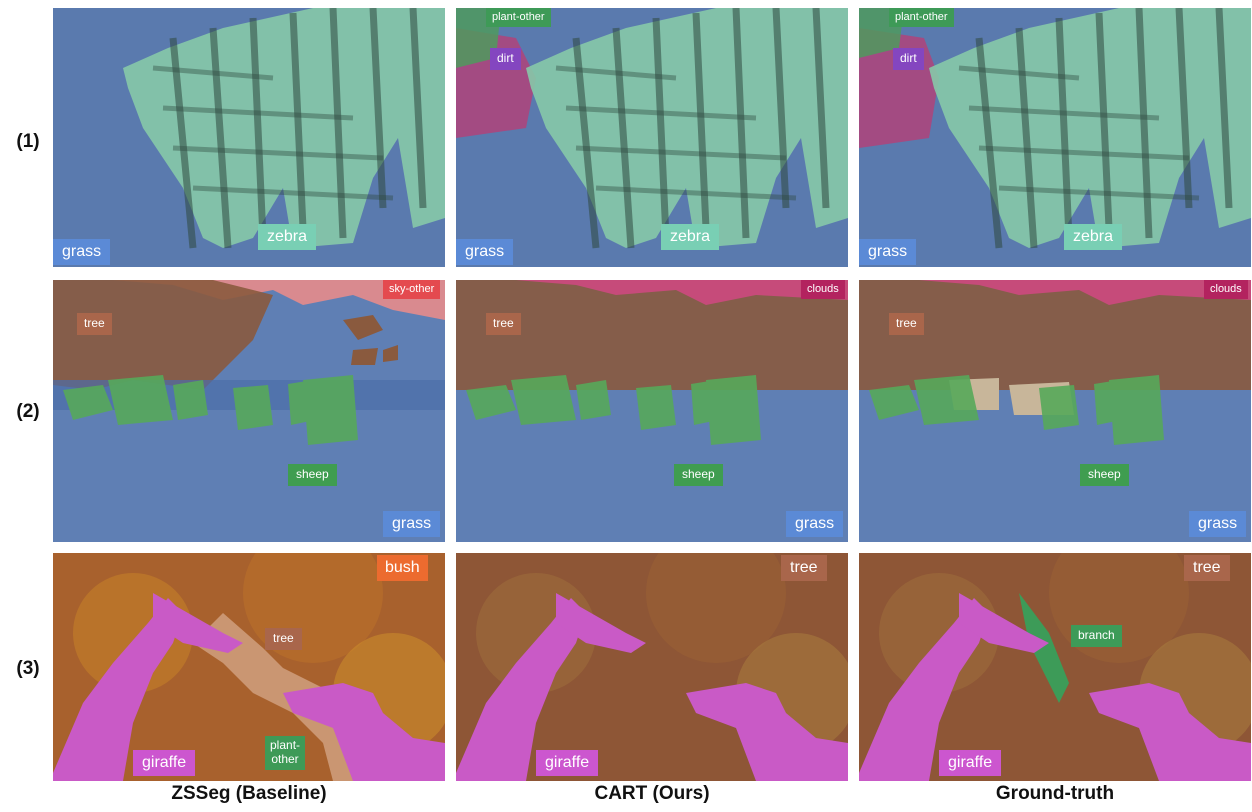 Image resolution: width=1252 pixels, height=812 pixels. Describe the element at coordinates (28, 668) in the screenshot. I see `row-label-3: (3)` at that location.